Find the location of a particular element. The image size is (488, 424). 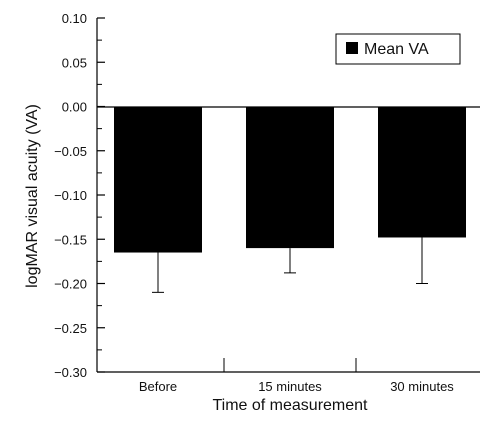

y-tick-label: −0.15 is located at coordinates (70, 239).